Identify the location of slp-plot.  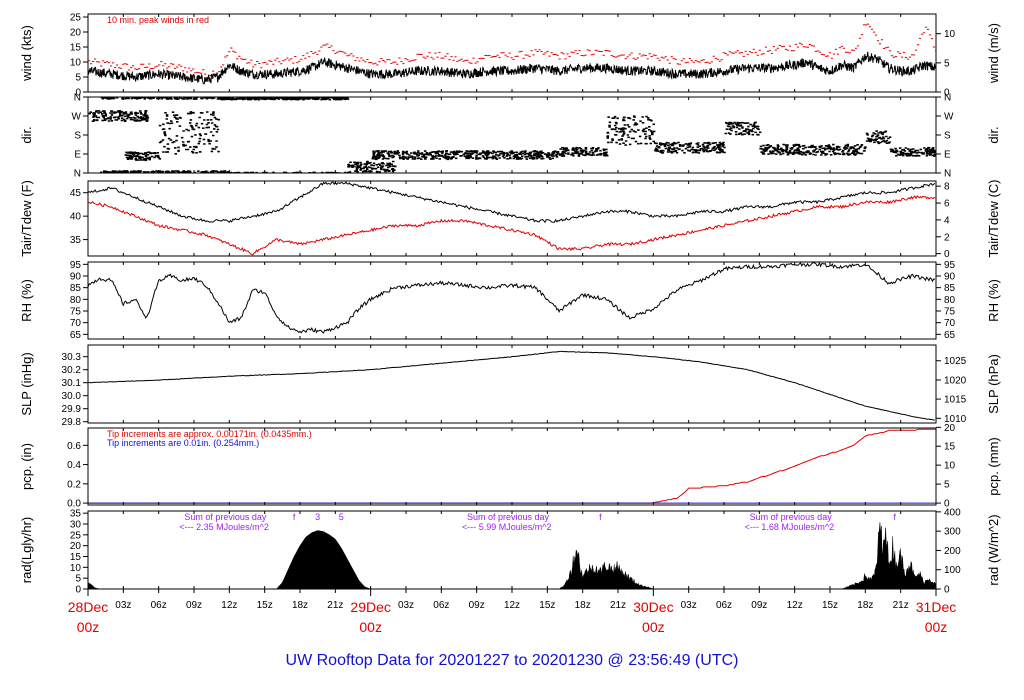
(511, 385).